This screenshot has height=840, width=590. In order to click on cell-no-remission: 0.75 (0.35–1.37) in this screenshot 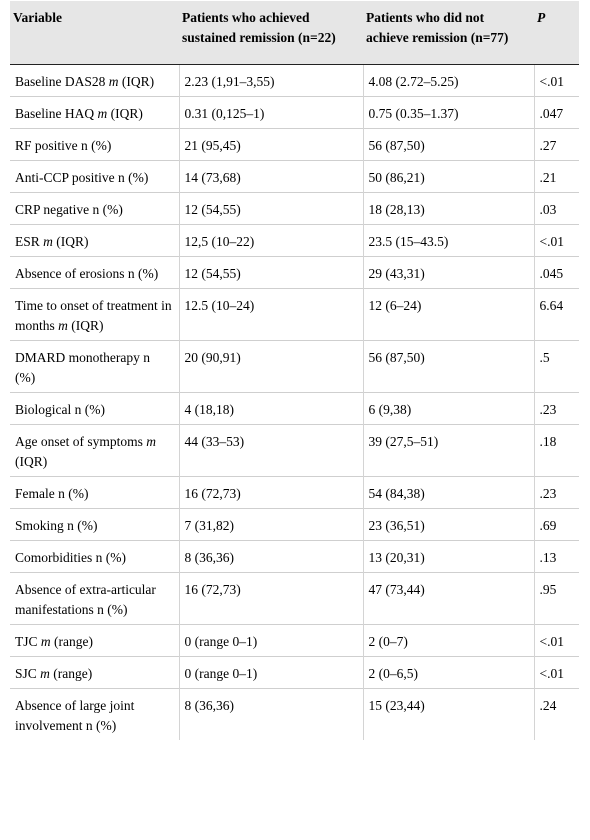, I will do `click(448, 111)`.